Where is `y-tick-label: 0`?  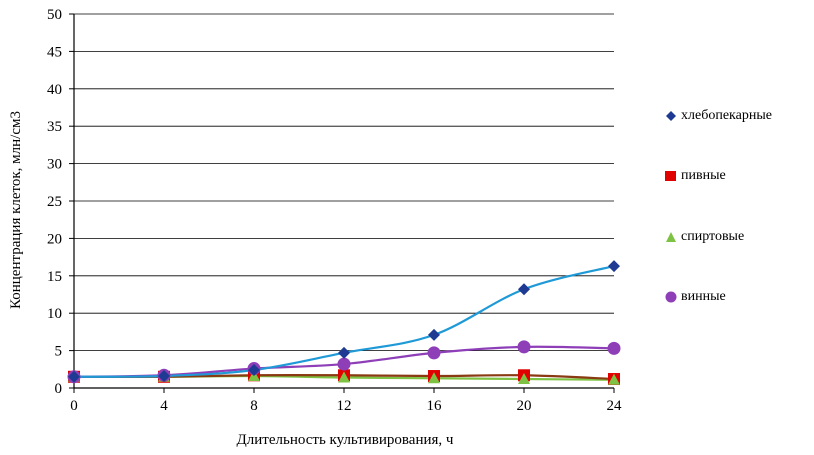 y-tick-label: 0 is located at coordinates (59, 389).